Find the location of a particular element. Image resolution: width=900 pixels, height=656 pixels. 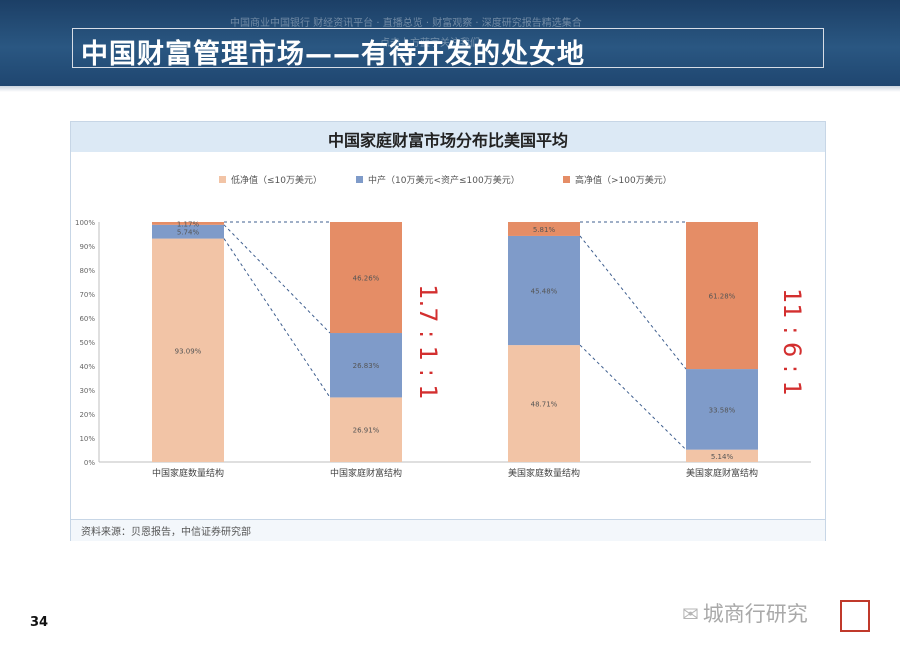

wechat-icon: ✉ is located at coordinates (690, 614).